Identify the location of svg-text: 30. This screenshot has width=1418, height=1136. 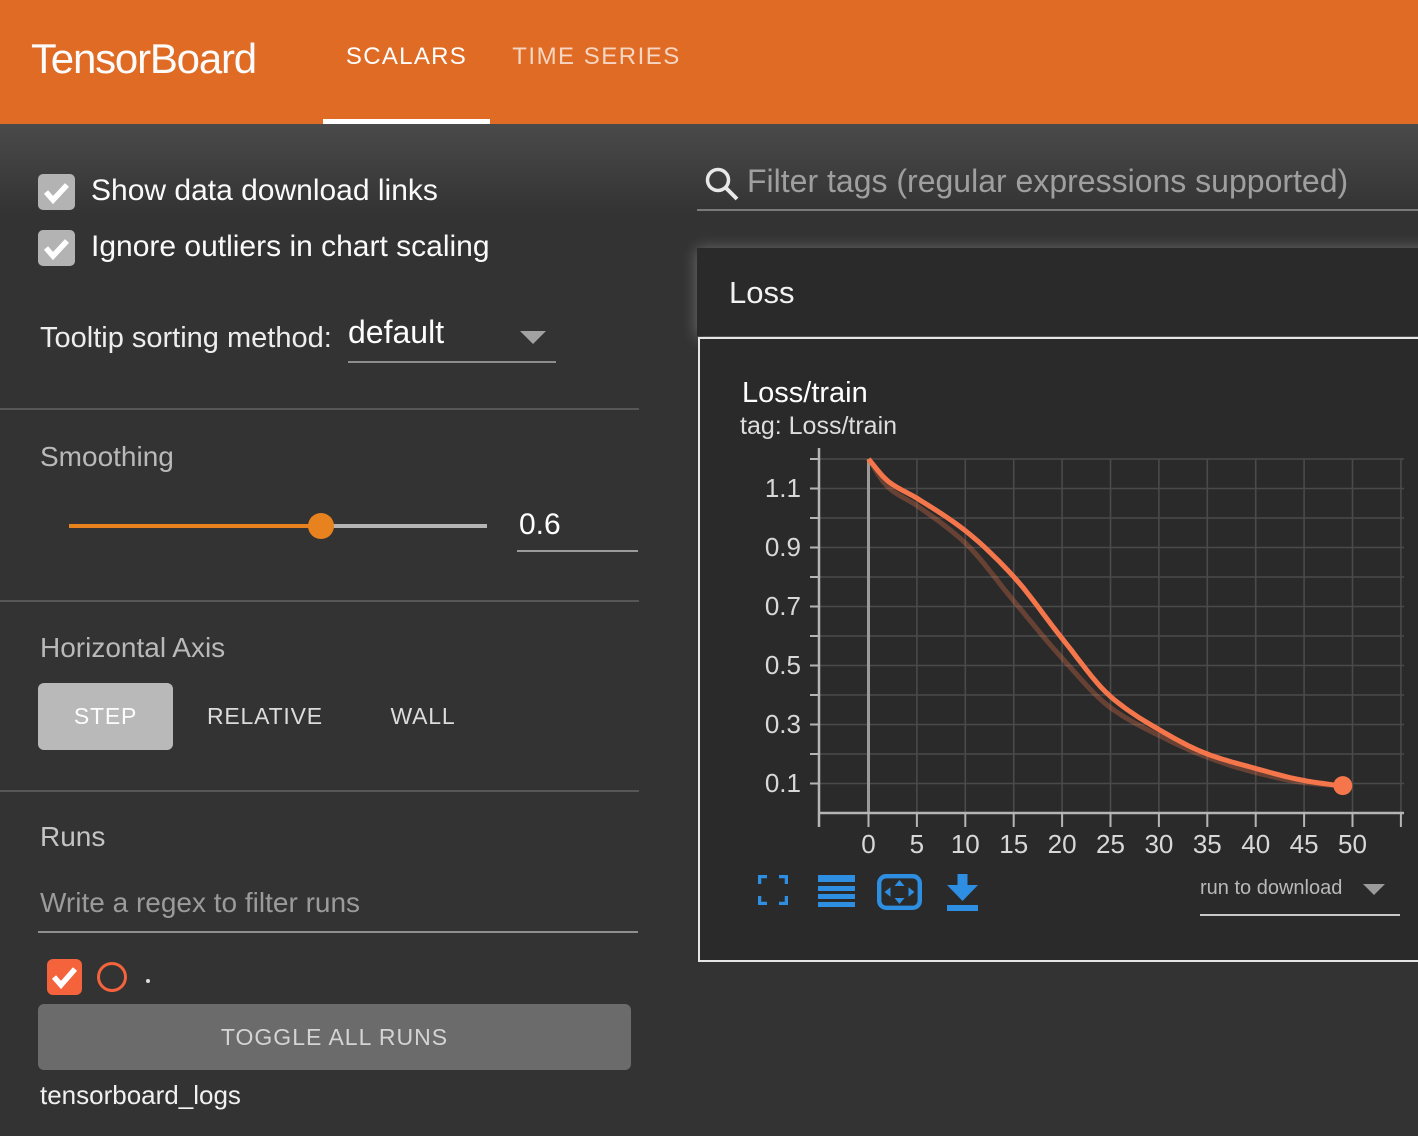
(1158, 844).